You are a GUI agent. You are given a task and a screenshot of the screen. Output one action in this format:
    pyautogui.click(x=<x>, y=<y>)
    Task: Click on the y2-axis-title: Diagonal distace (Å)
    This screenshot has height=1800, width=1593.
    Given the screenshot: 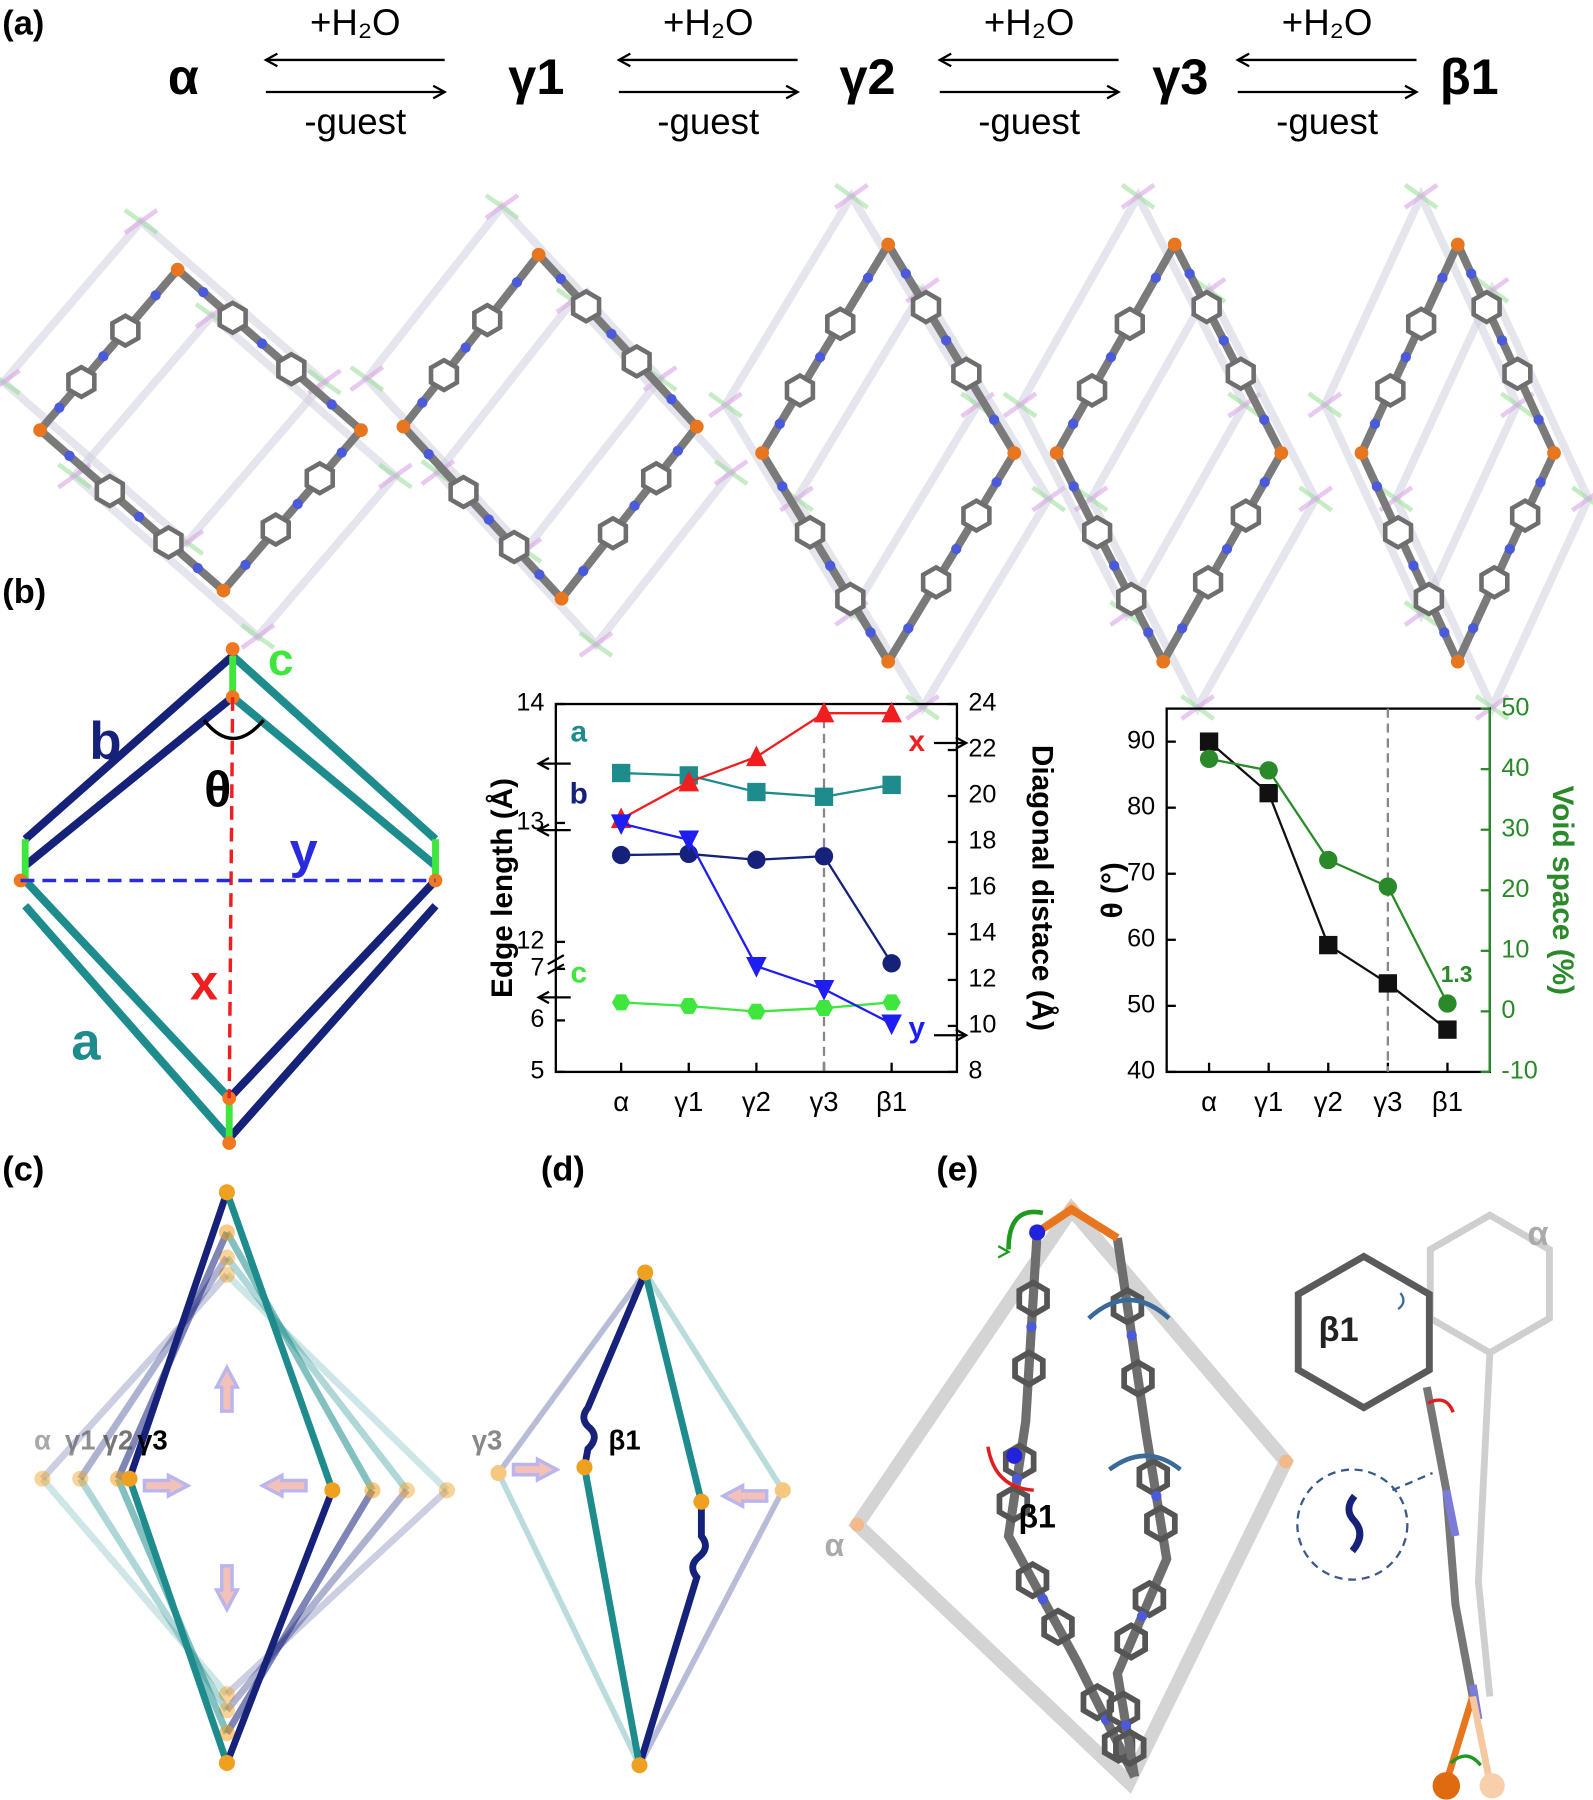 What is the action you would take?
    pyautogui.click(x=1042, y=888)
    